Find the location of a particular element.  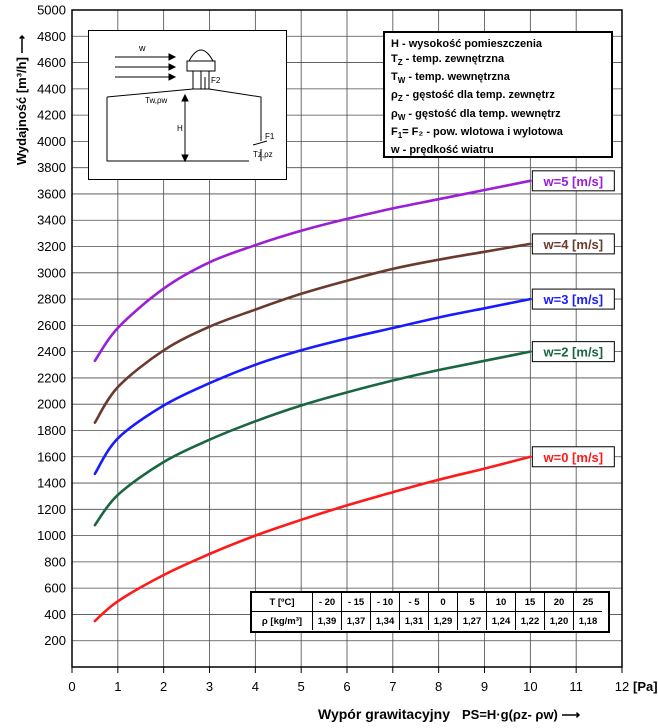

table-cell-temperature: 5 is located at coordinates (472, 602).